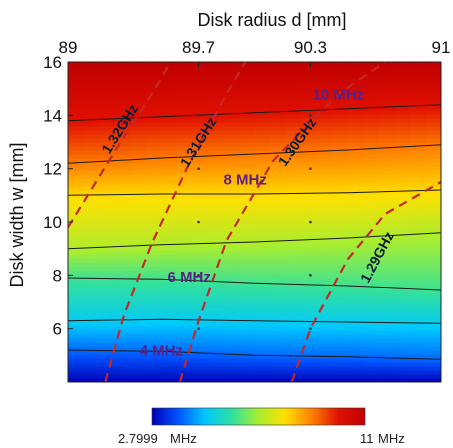 The height and width of the screenshot is (448, 453). I want to click on y-axis-label: Disk width w [mm], so click(17, 214).